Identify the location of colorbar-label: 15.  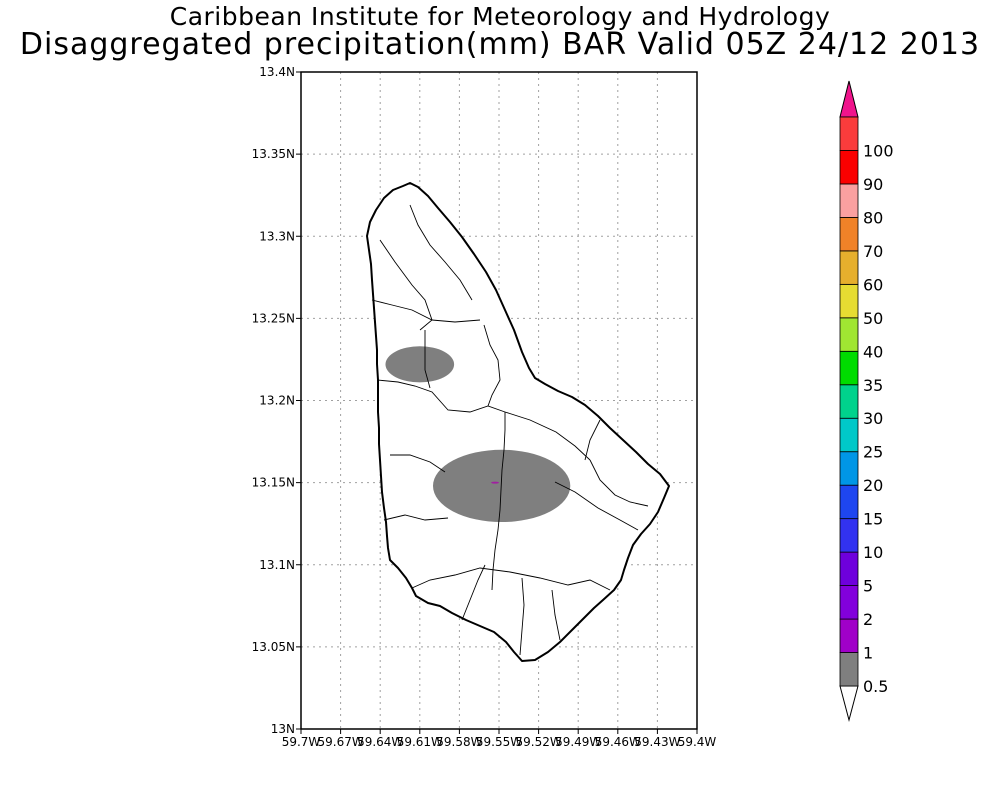
(873, 519).